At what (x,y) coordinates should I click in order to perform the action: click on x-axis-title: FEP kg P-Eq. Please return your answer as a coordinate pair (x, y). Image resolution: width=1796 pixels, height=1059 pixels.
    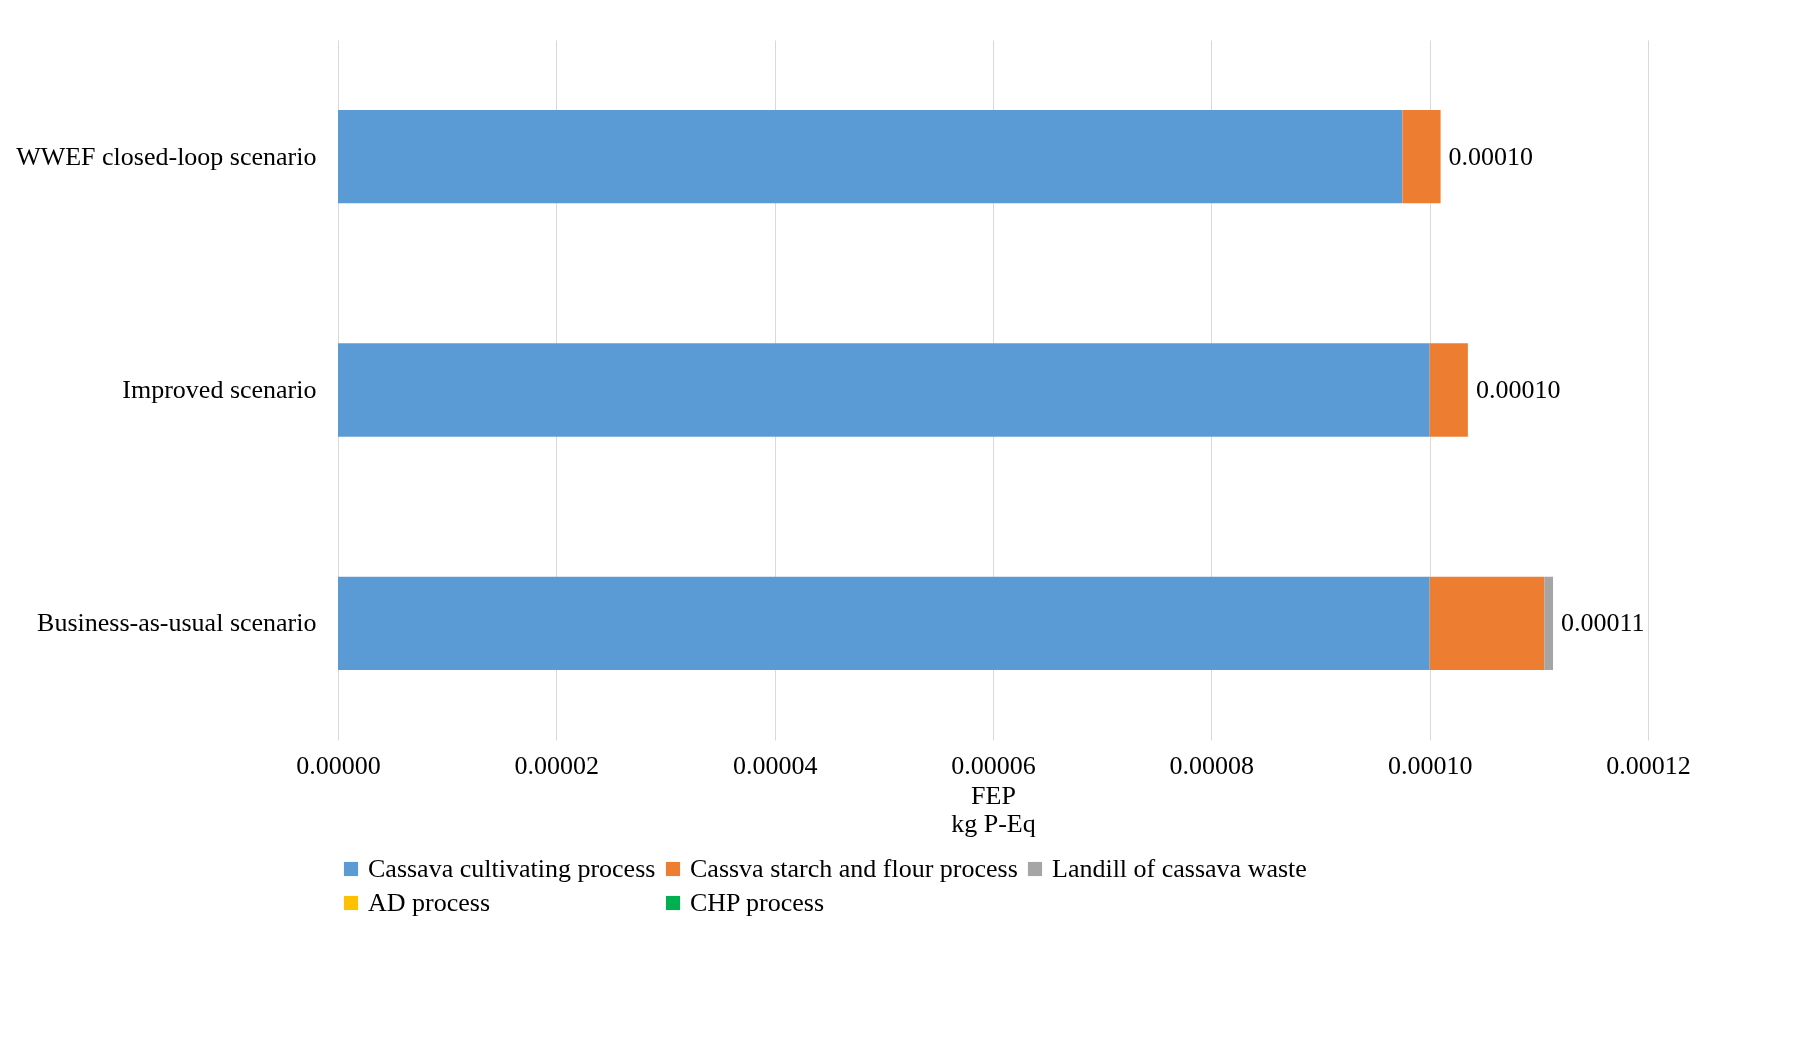
    Looking at the image, I should click on (993, 809).